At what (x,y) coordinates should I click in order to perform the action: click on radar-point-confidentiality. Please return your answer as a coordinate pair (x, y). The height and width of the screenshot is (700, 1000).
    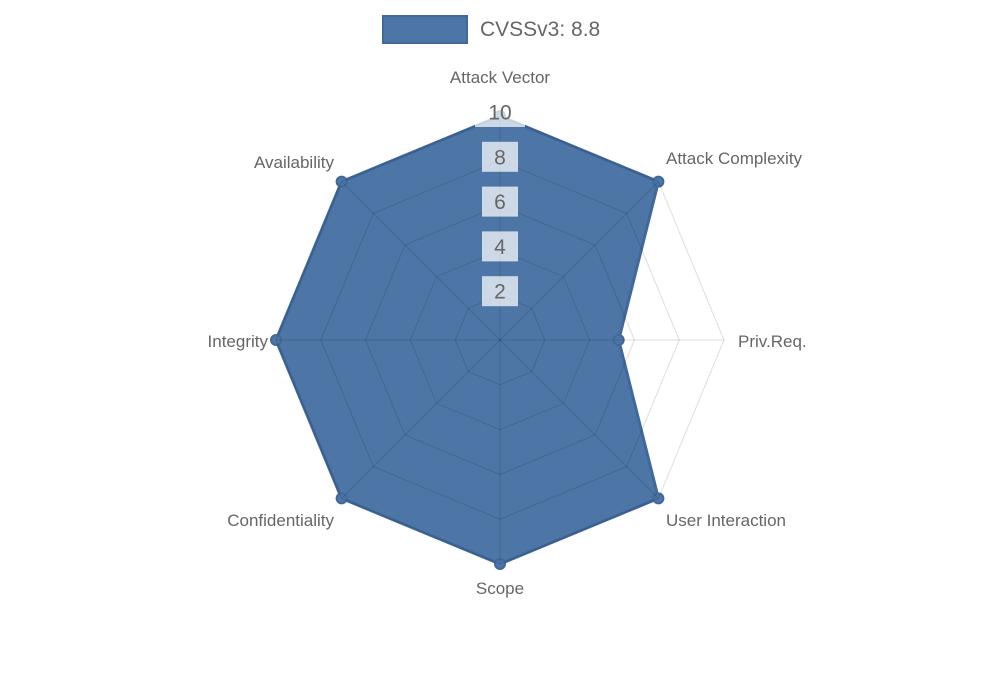
    Looking at the image, I should click on (341, 498).